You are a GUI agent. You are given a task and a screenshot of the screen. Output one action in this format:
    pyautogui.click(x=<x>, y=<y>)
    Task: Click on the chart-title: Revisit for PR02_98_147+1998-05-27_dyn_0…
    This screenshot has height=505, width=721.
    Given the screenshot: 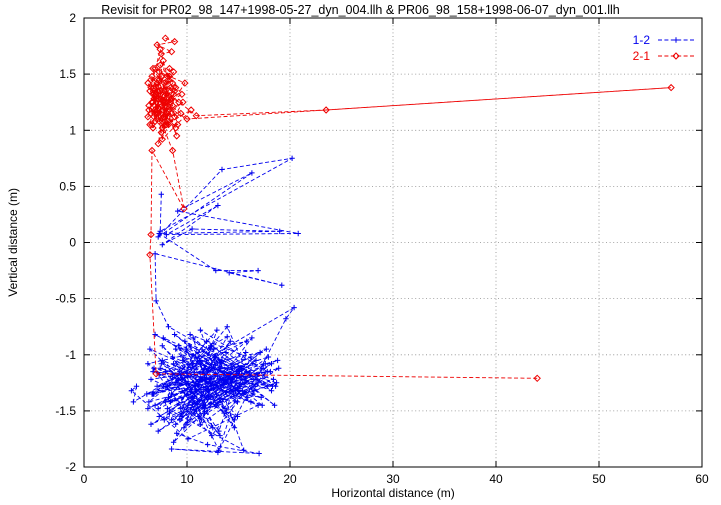 What is the action you would take?
    pyautogui.click(x=360, y=10)
    